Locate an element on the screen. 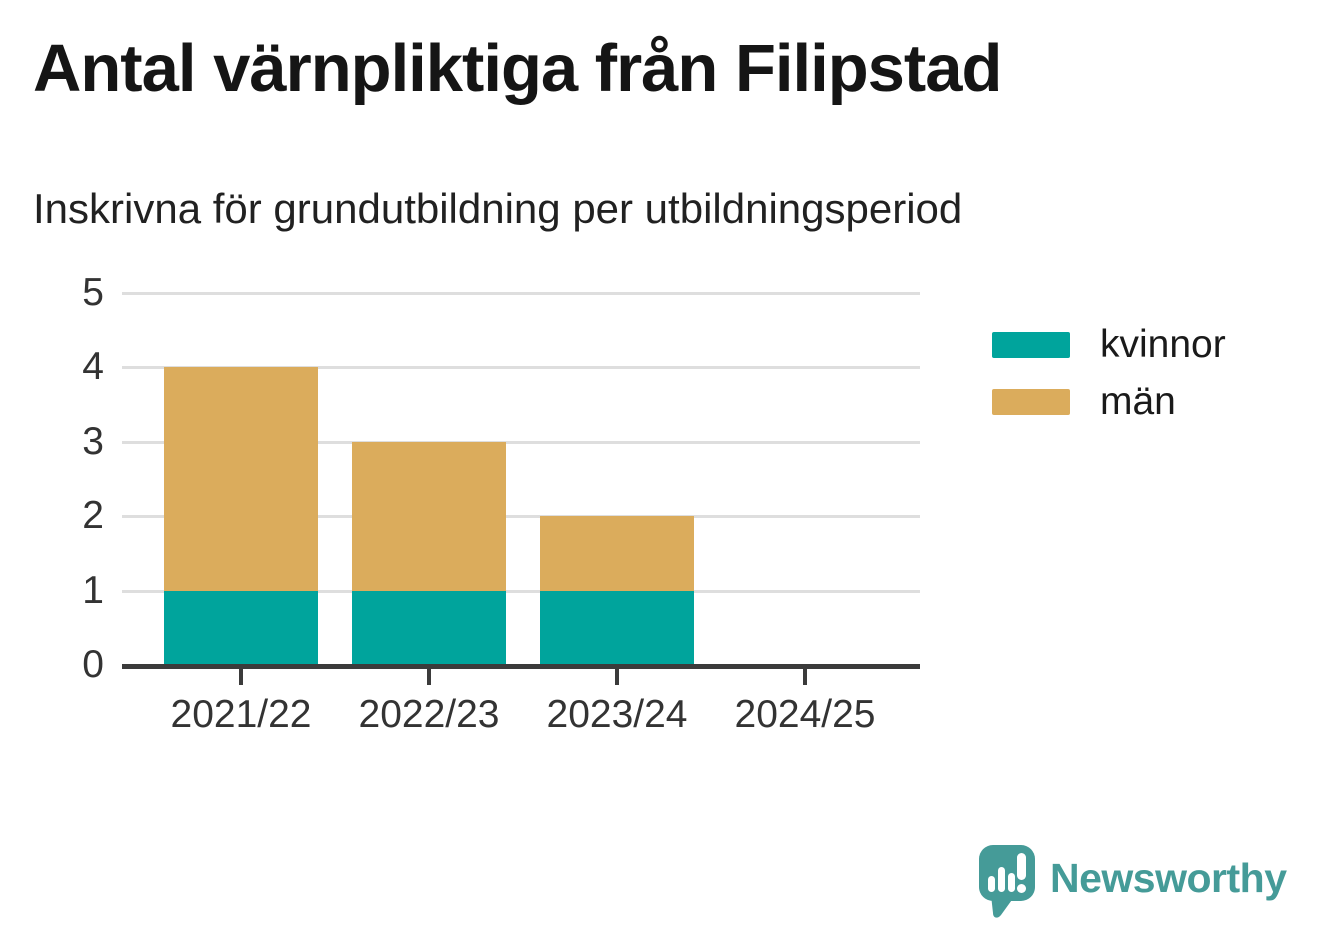 This screenshot has width=1322, height=939. y-tick-label-1: 1 is located at coordinates (93, 590).